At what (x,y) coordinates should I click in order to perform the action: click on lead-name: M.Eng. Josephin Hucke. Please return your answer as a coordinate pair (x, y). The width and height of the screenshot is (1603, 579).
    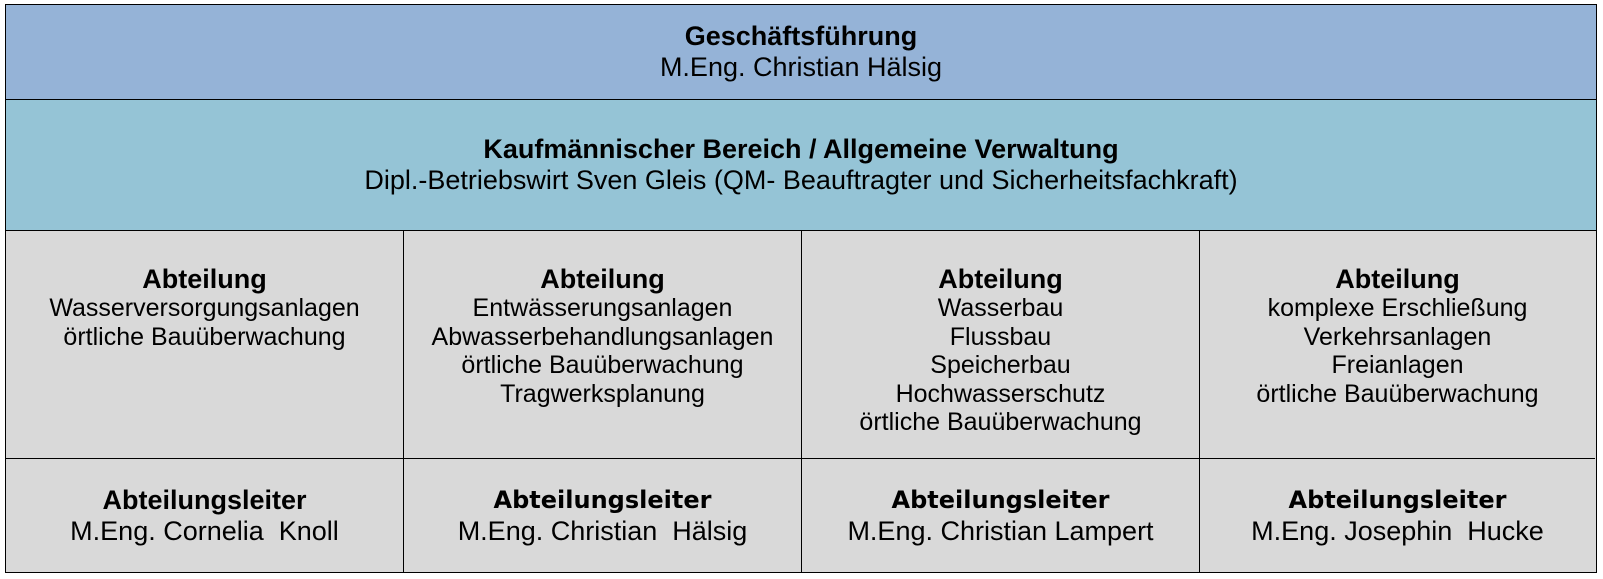
    Looking at the image, I should click on (1397, 530).